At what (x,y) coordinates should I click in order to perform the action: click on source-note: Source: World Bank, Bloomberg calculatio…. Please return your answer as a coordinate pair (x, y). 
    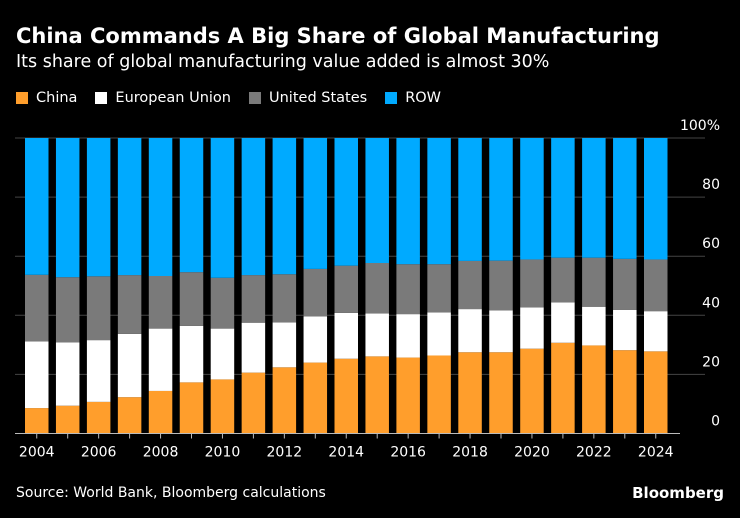
    Looking at the image, I should click on (171, 493).